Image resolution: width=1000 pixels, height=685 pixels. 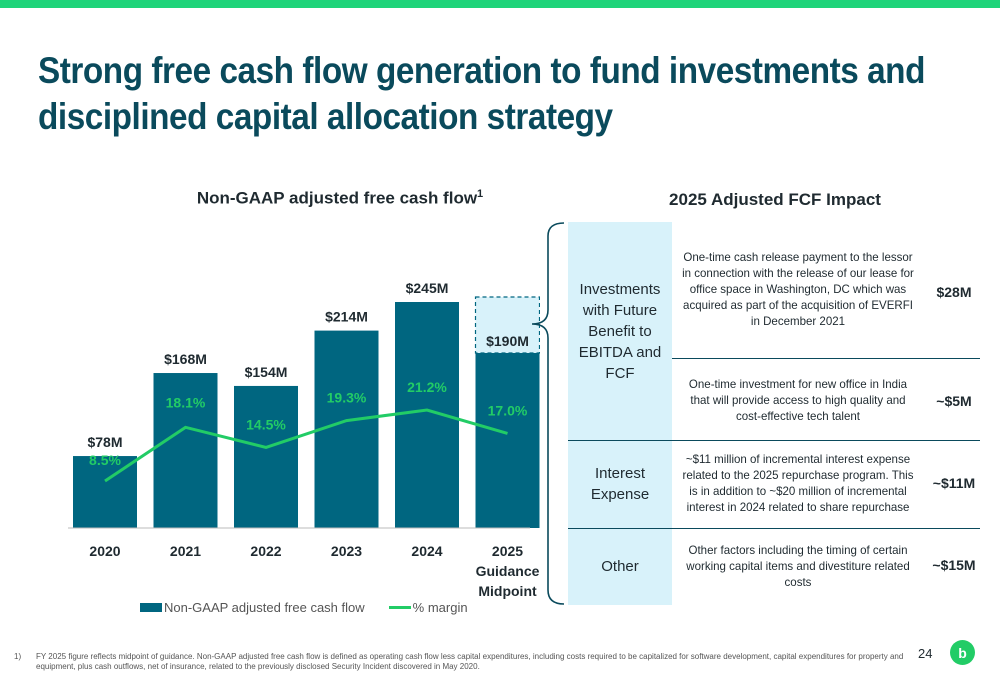 I want to click on chart-title: Non-GAAP adjusted free cash flow1, so click(x=340, y=198).